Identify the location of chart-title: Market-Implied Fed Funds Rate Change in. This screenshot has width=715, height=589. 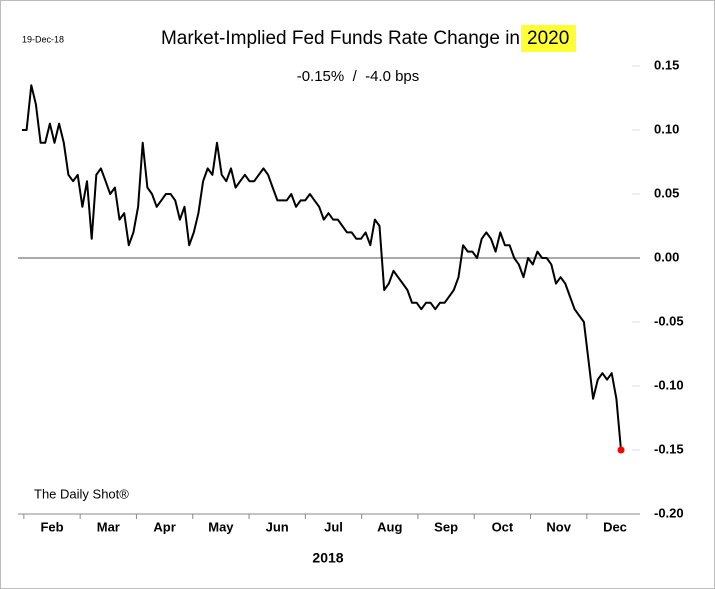
(340, 38).